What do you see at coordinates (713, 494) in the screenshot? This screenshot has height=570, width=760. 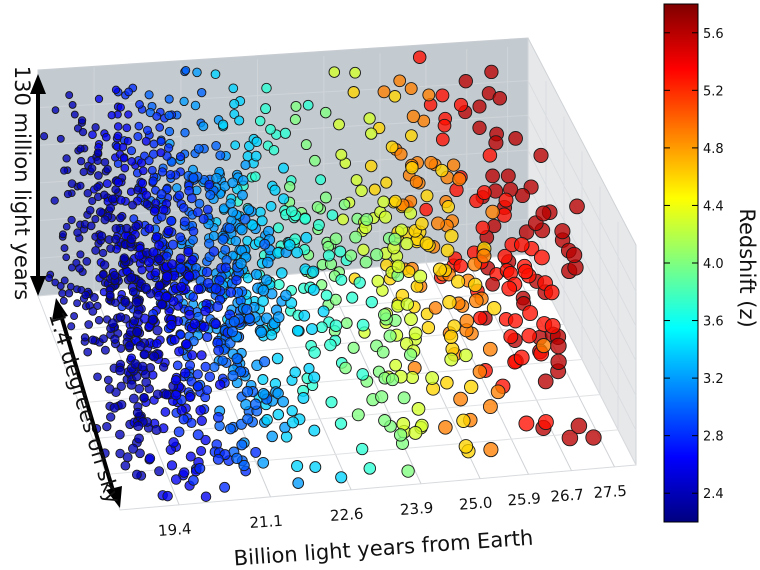 I see `colorbar-tick-label: 2.4` at bounding box center [713, 494].